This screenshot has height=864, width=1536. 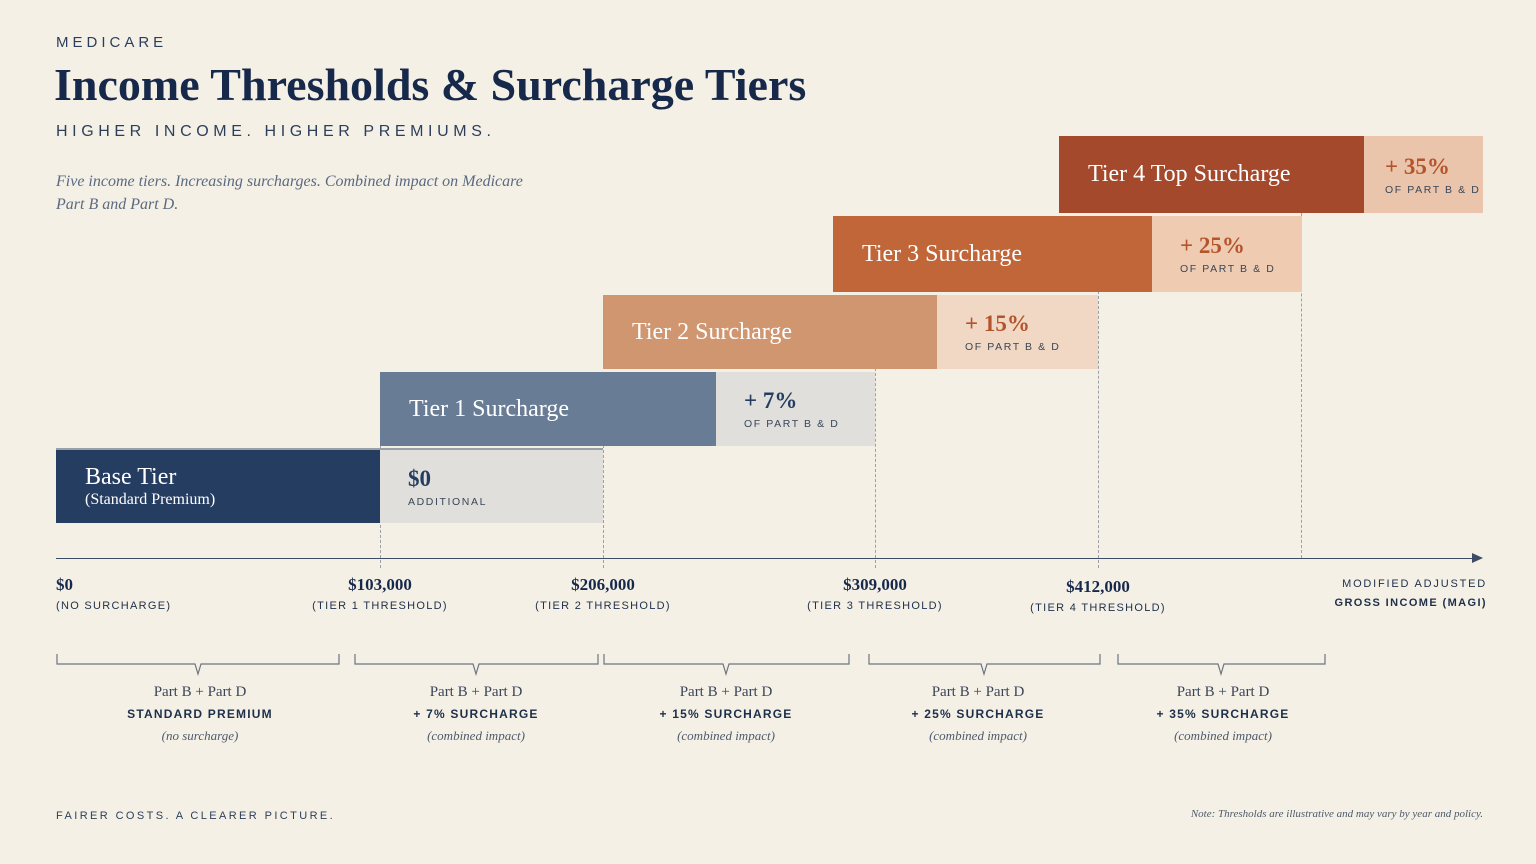 I want to click on tier-name: Tier 3 Surcharge, so click(x=942, y=253).